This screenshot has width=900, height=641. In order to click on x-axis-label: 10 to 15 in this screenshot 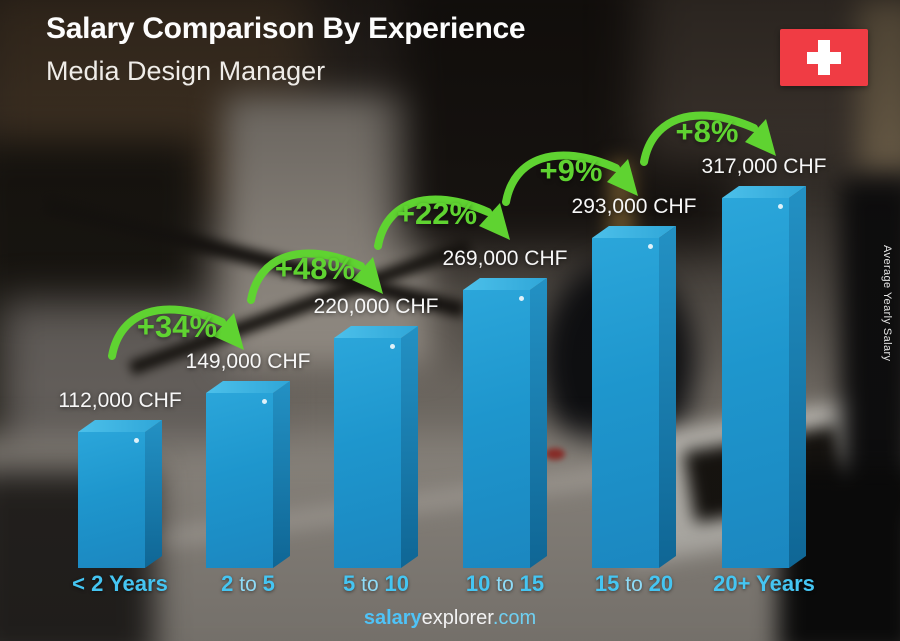, I will do `click(505, 584)`.